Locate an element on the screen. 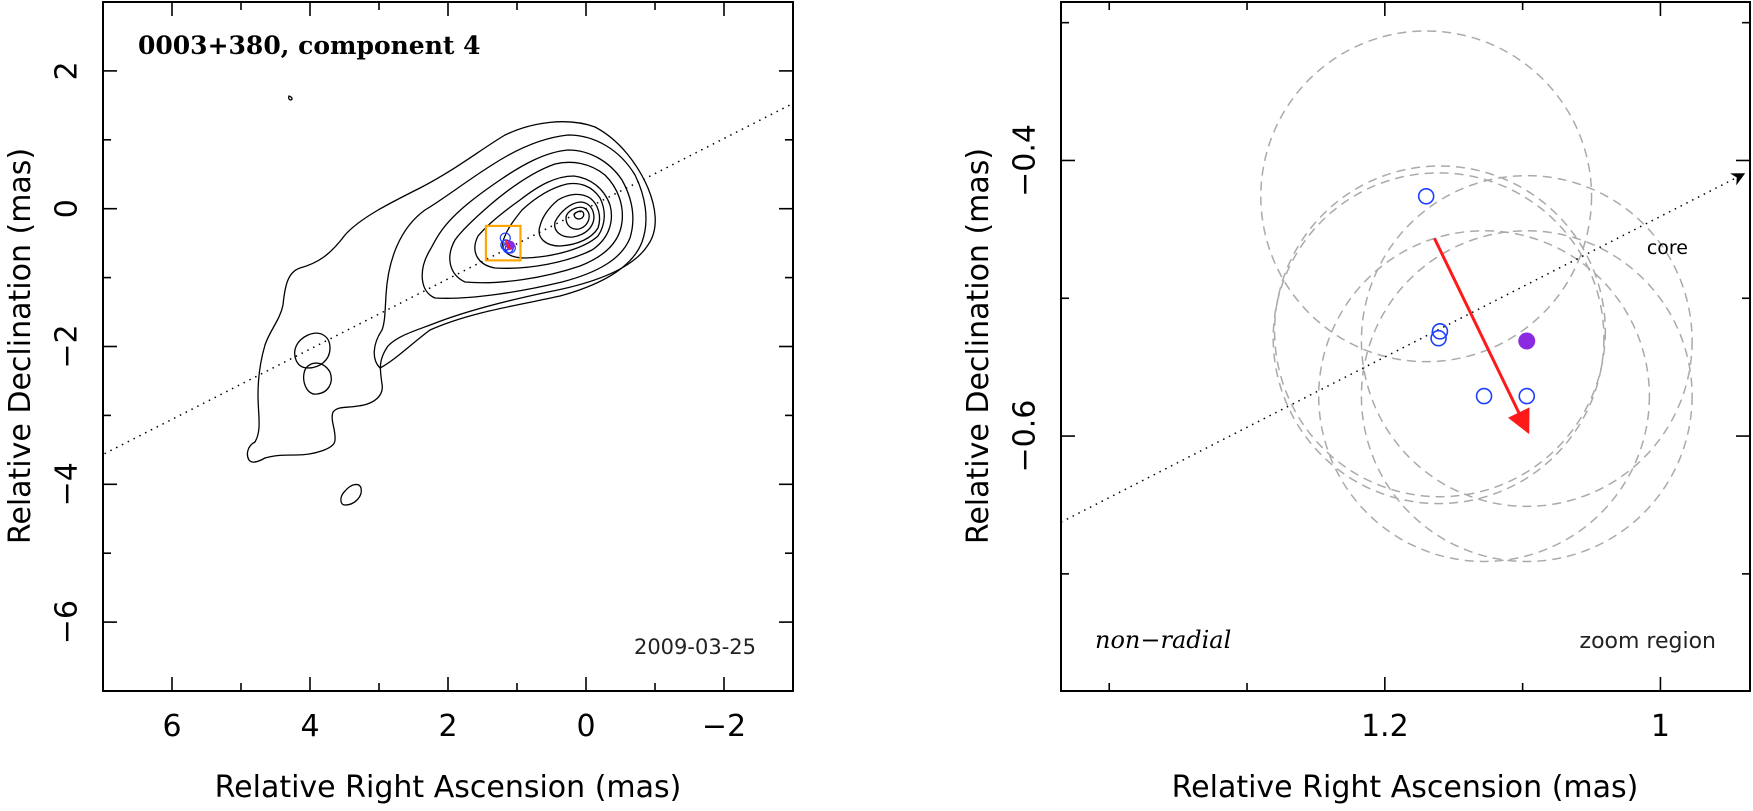  contour-map is located at coordinates (451, 300).